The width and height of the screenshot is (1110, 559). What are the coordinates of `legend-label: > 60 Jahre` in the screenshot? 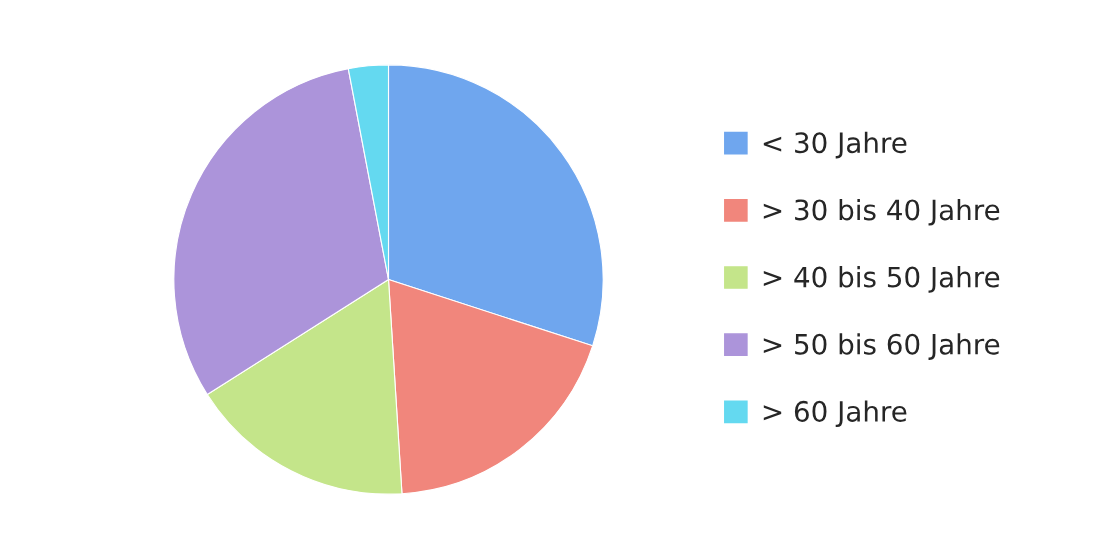 It's located at (835, 414).